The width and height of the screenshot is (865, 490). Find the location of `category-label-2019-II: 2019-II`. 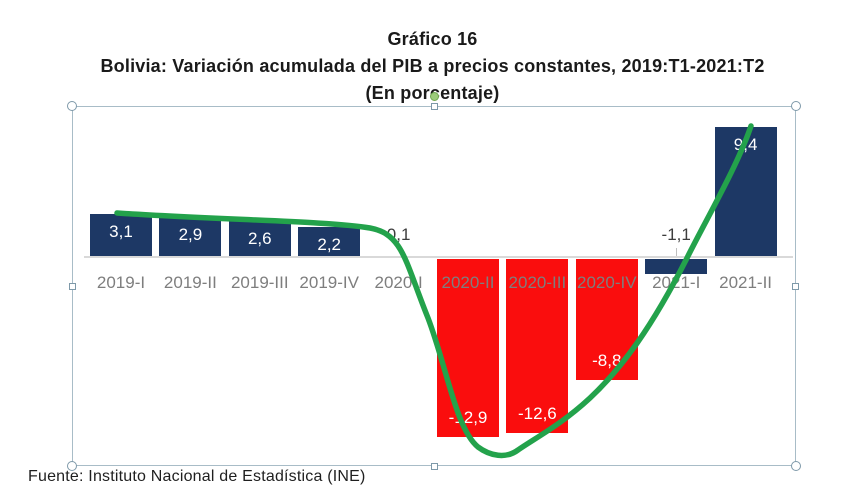

category-label-2019-II: 2019-II is located at coordinates (190, 282).